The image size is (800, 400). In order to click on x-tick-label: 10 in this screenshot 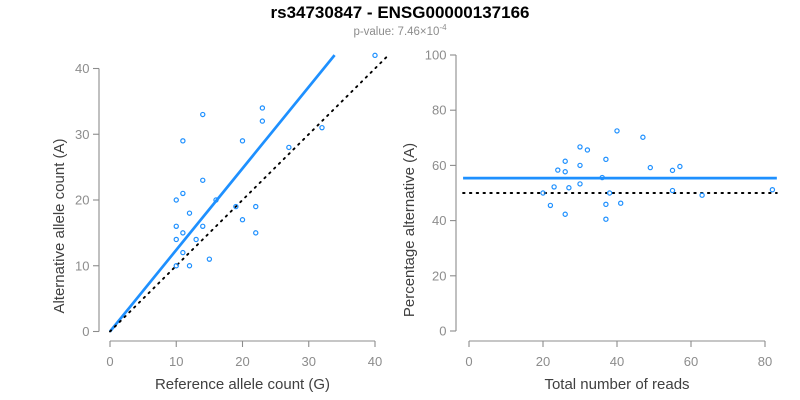, I will do `click(176, 361)`.